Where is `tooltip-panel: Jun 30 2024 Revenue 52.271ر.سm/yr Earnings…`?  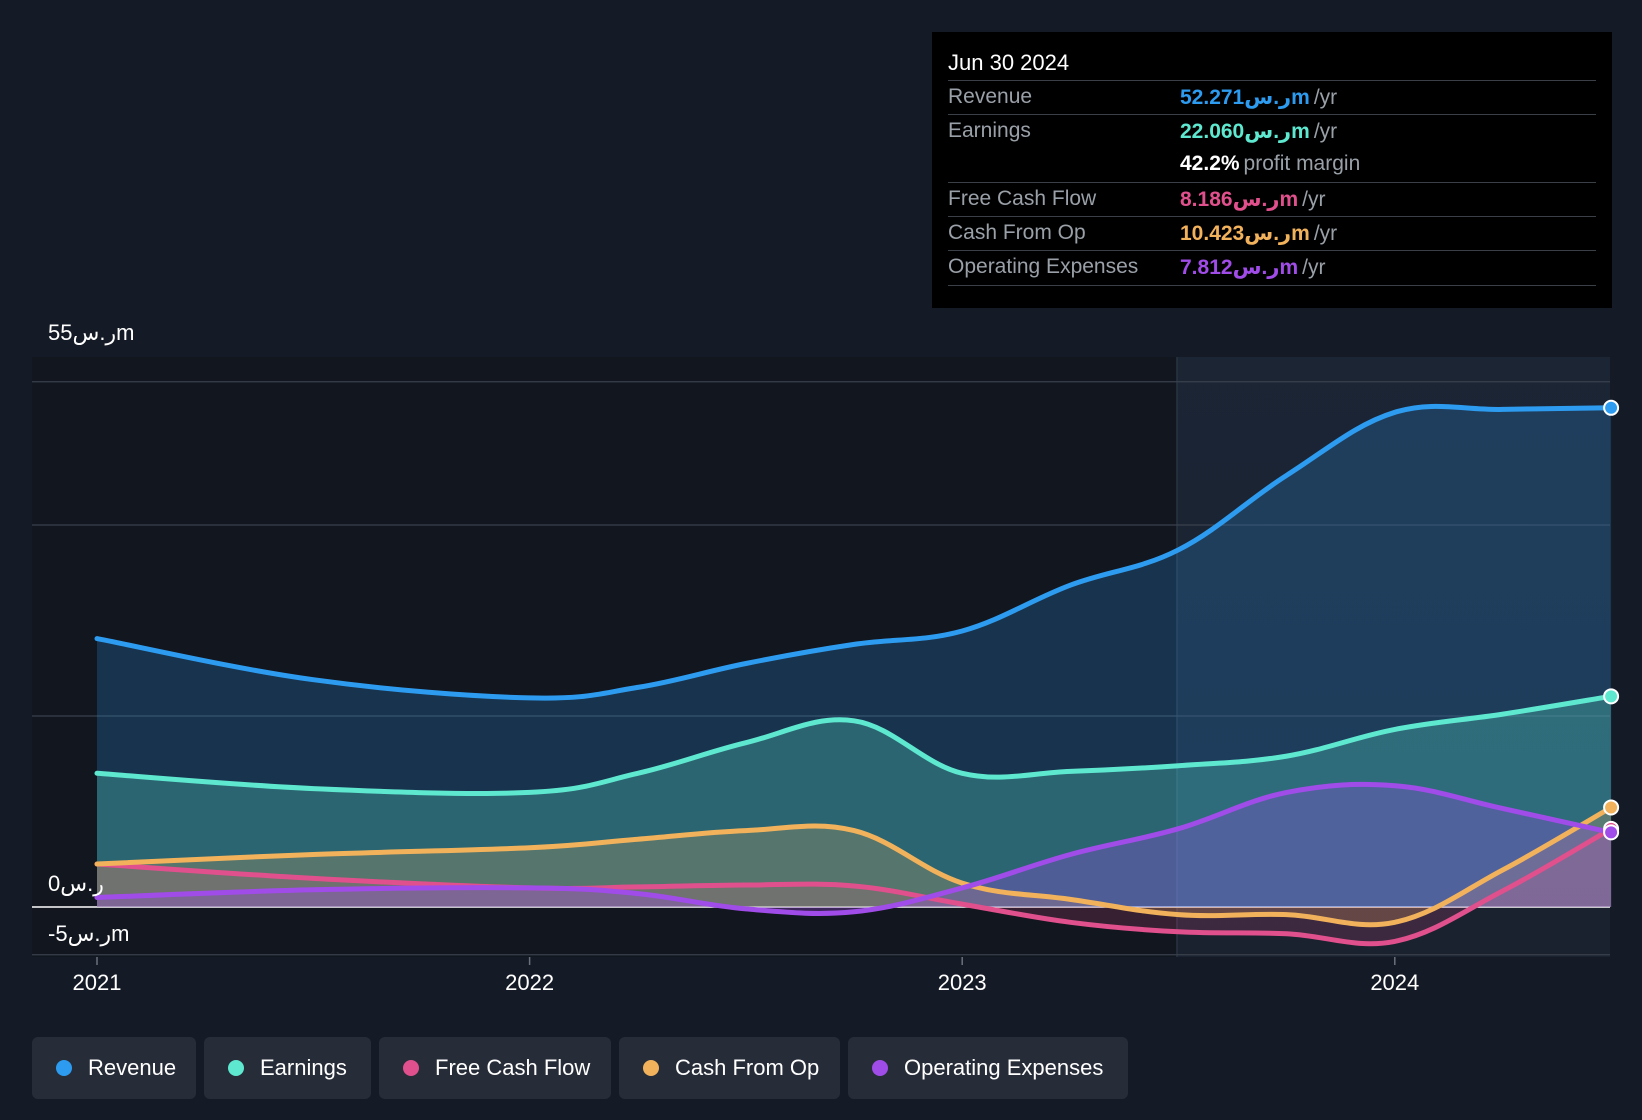
tooltip-panel: Jun 30 2024 Revenue 52.271ر.سm/yr Earnings… is located at coordinates (1272, 170).